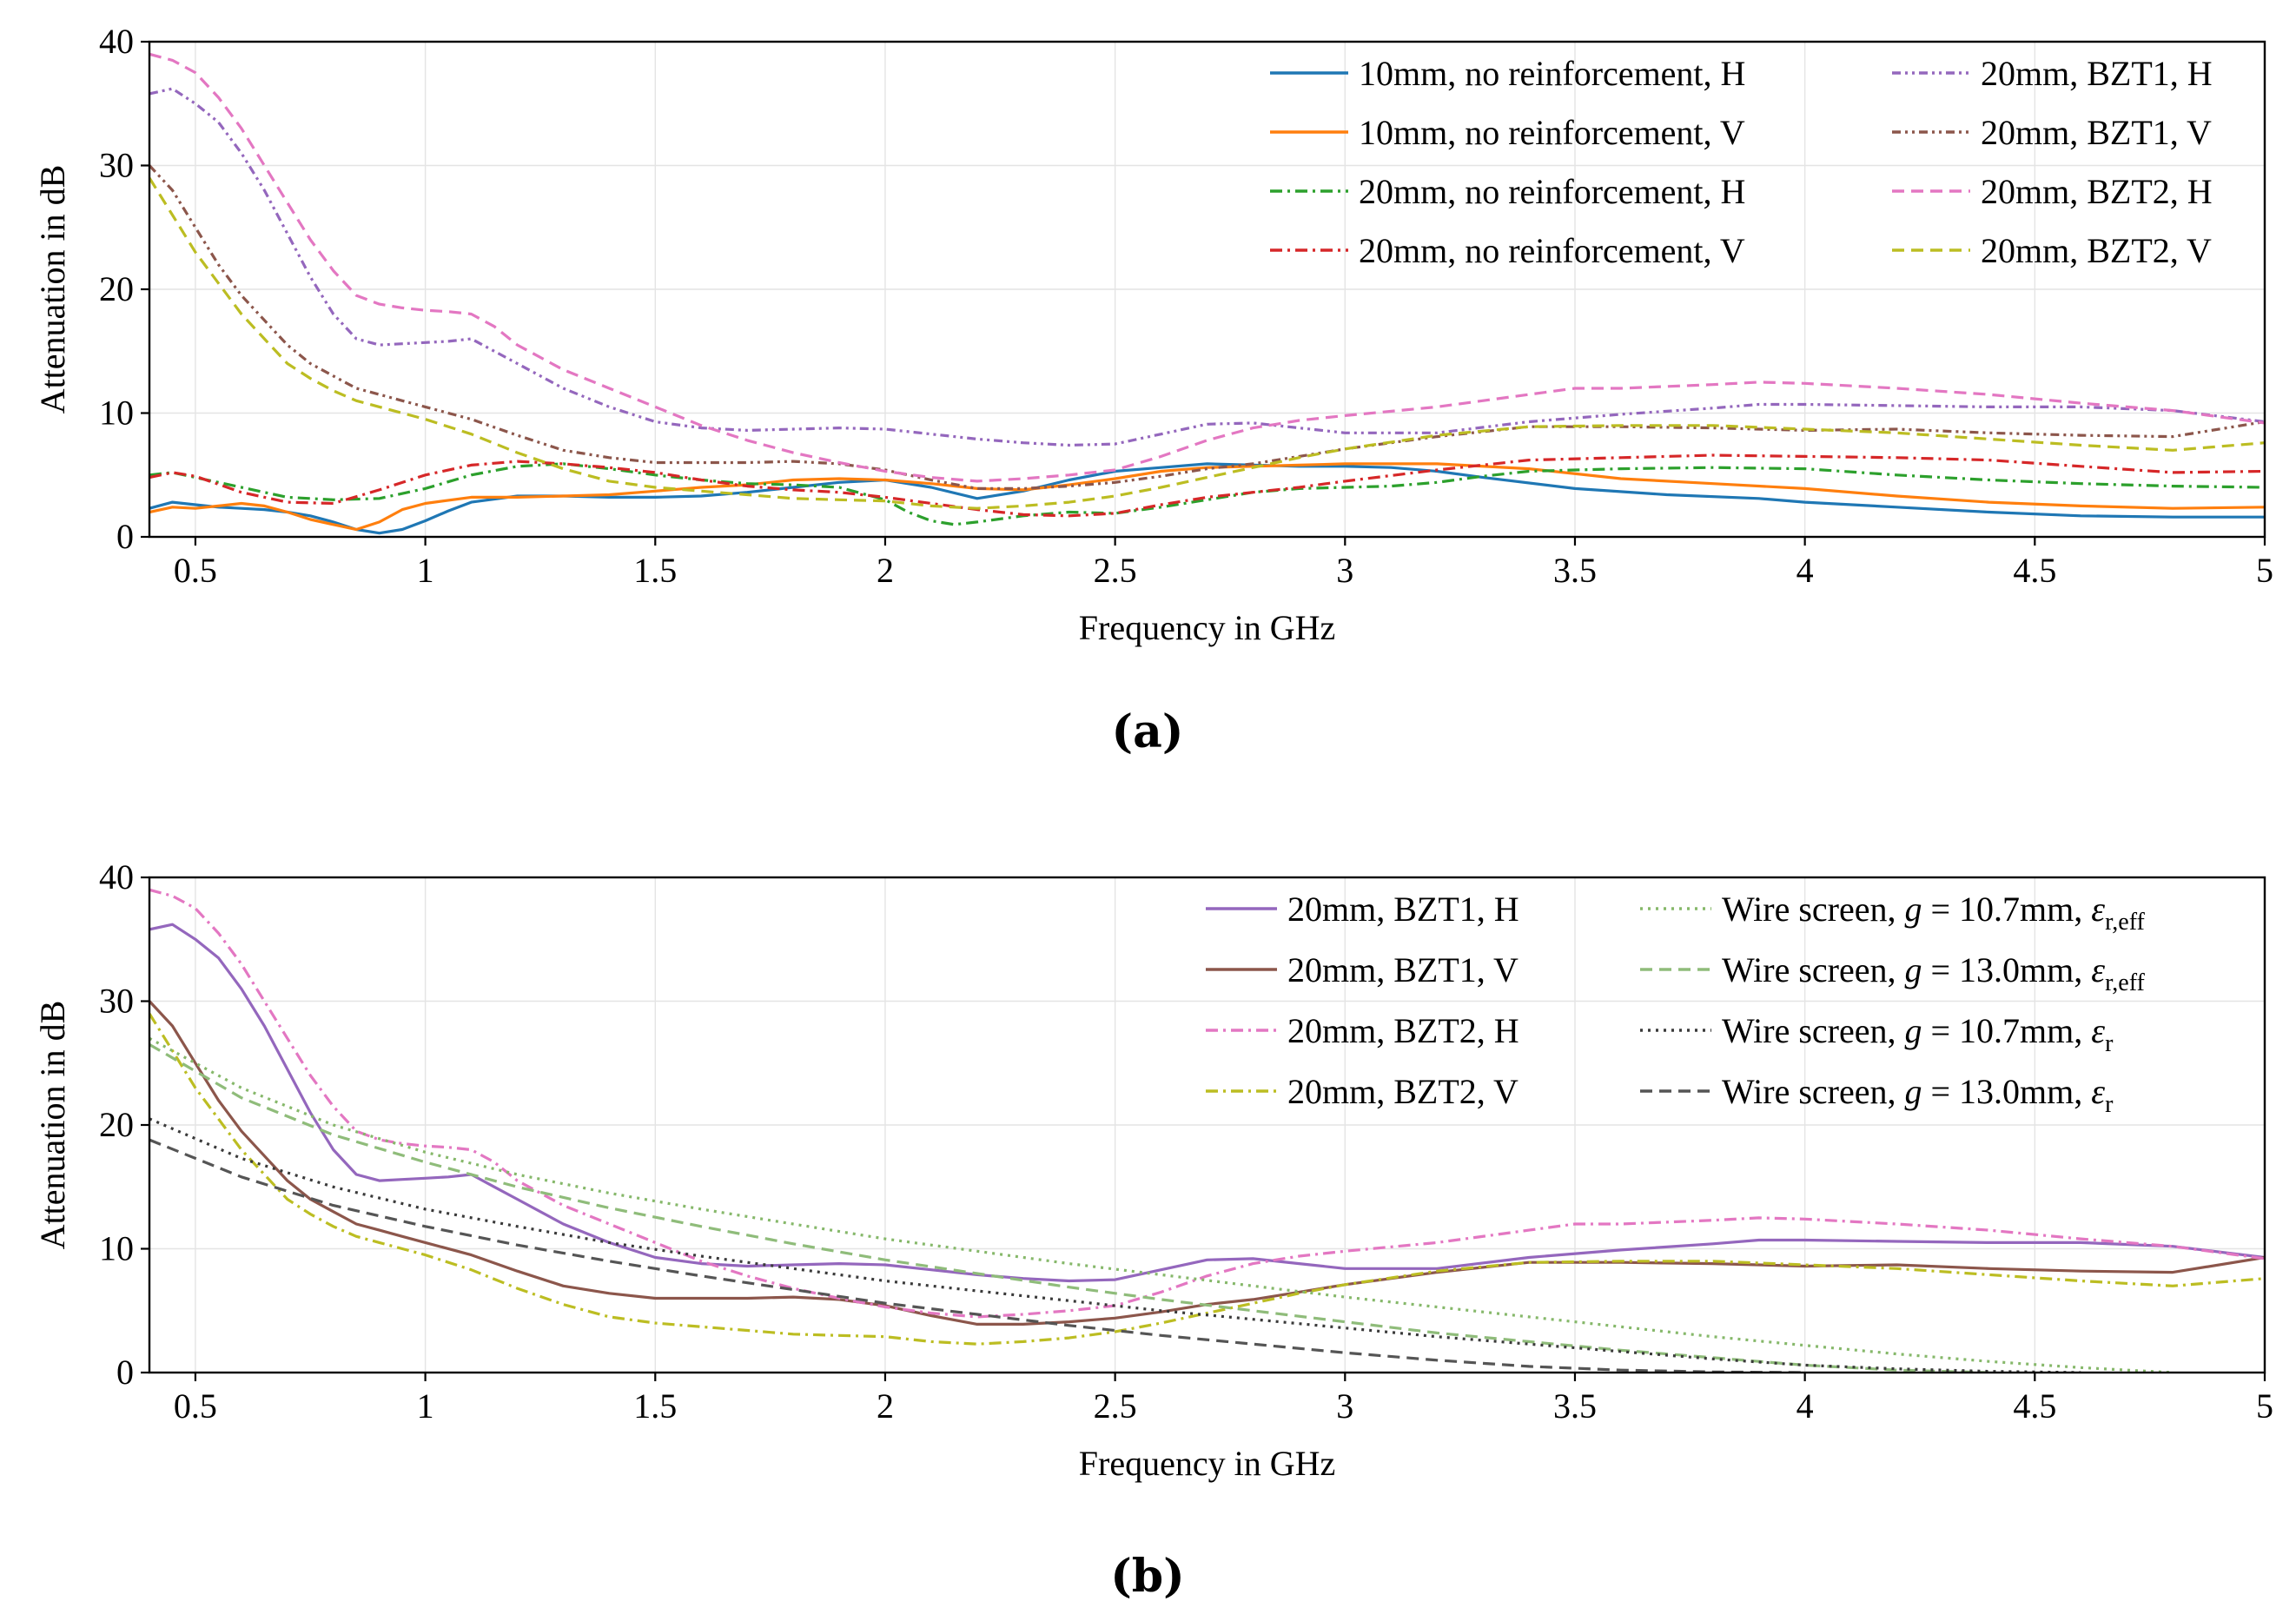  What do you see at coordinates (1552, 132) in the screenshot?
I see `legend-label: 10mm, no reinforcement, V` at bounding box center [1552, 132].